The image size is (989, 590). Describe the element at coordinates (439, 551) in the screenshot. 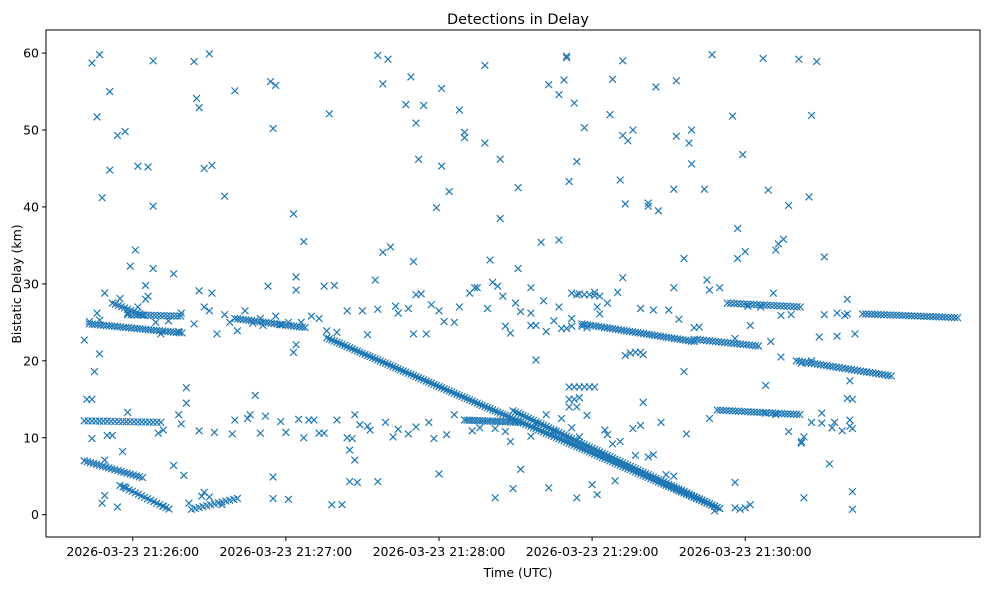

I see `x-tick-label: 2026-03-23 21:28:00` at that location.